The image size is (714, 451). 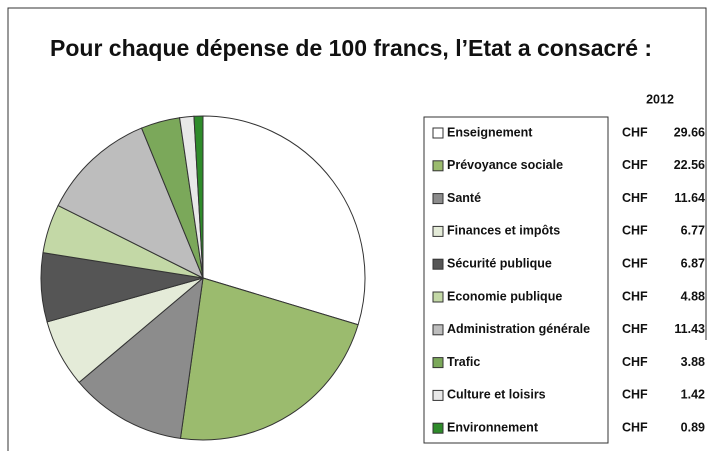 What do you see at coordinates (693, 362) in the screenshot?
I see `value-label: 3.88` at bounding box center [693, 362].